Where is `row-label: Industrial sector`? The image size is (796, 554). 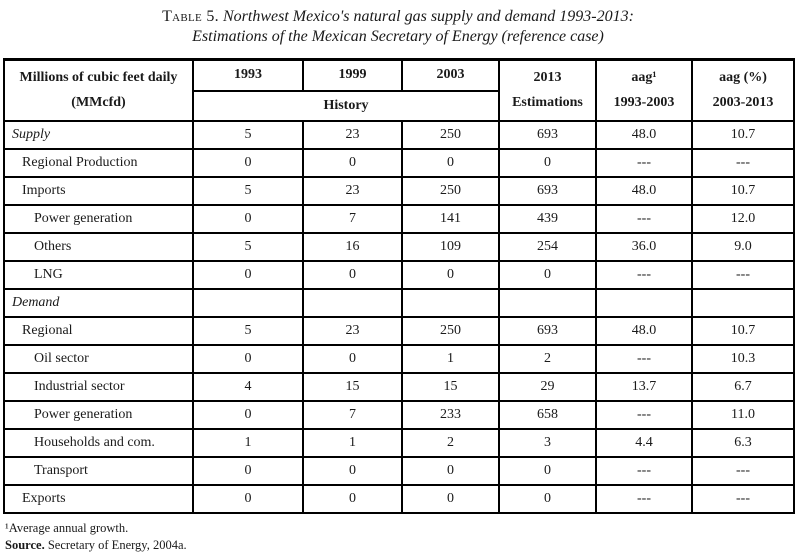 row-label: Industrial sector is located at coordinates (98, 386).